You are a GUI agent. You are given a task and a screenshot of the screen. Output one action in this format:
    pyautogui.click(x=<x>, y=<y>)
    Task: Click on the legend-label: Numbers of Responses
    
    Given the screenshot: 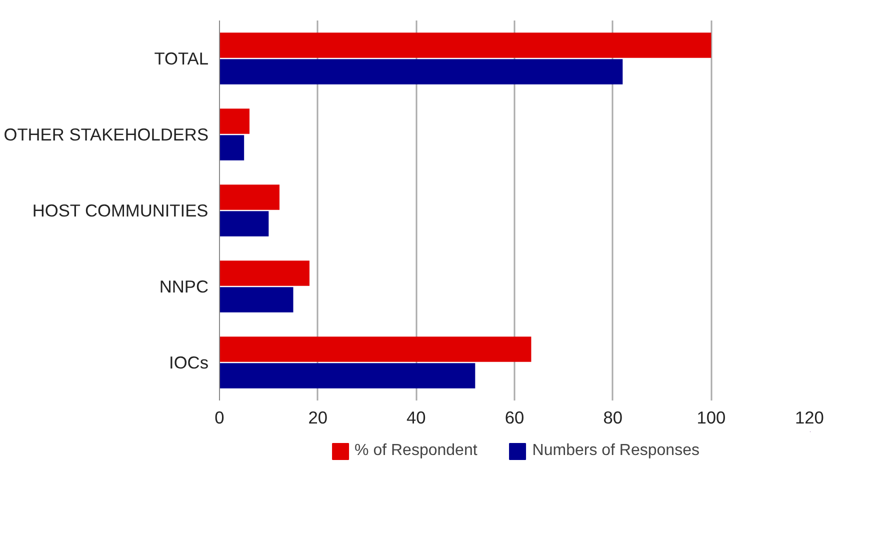 What is the action you would take?
    pyautogui.click(x=616, y=451)
    